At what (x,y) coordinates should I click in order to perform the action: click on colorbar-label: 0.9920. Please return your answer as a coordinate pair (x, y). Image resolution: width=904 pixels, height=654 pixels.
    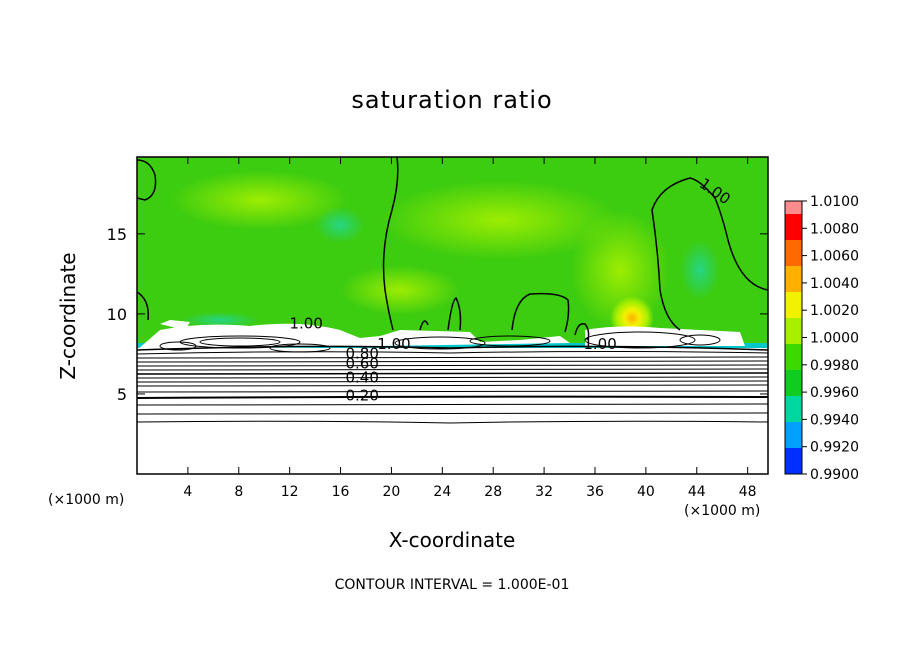
    Looking at the image, I should click on (834, 448).